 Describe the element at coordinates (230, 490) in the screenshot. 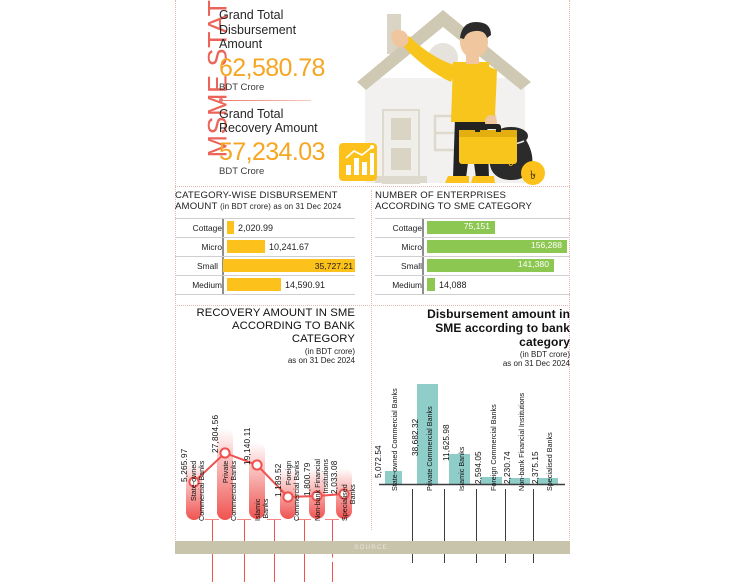

I see `axis-label: Private Commercial Banks` at that location.